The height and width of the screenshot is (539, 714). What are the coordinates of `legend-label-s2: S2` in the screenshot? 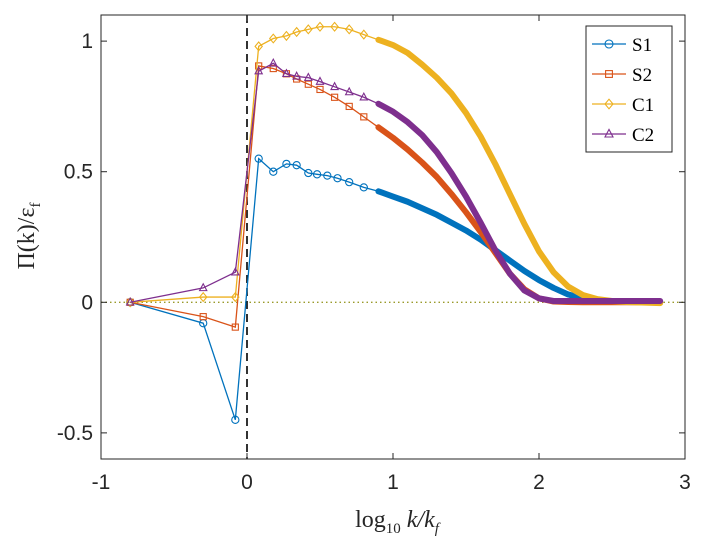 It's located at (642, 75).